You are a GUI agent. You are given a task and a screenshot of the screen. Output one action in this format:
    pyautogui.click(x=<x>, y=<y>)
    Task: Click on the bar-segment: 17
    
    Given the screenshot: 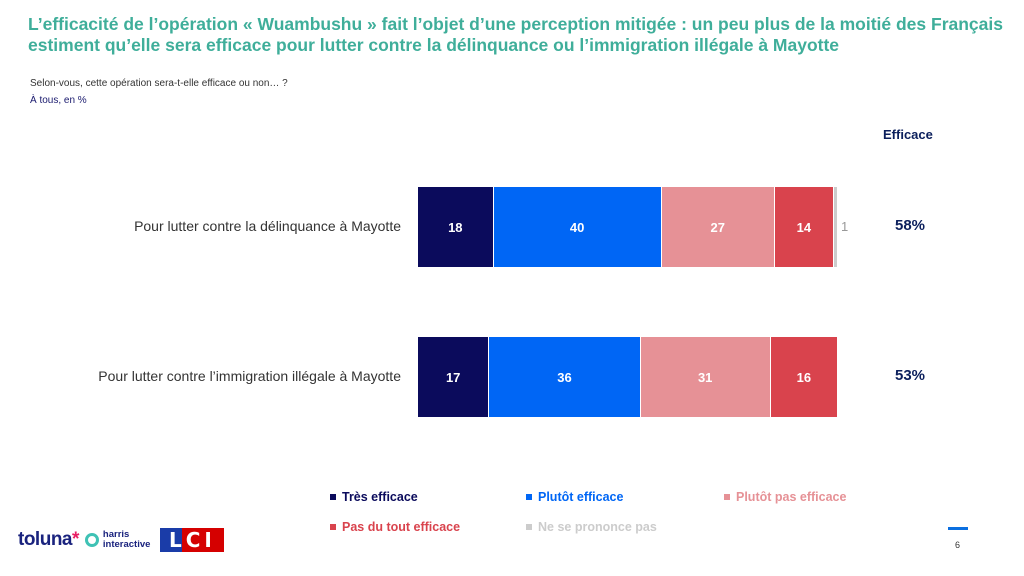 What is the action you would take?
    pyautogui.click(x=454, y=377)
    